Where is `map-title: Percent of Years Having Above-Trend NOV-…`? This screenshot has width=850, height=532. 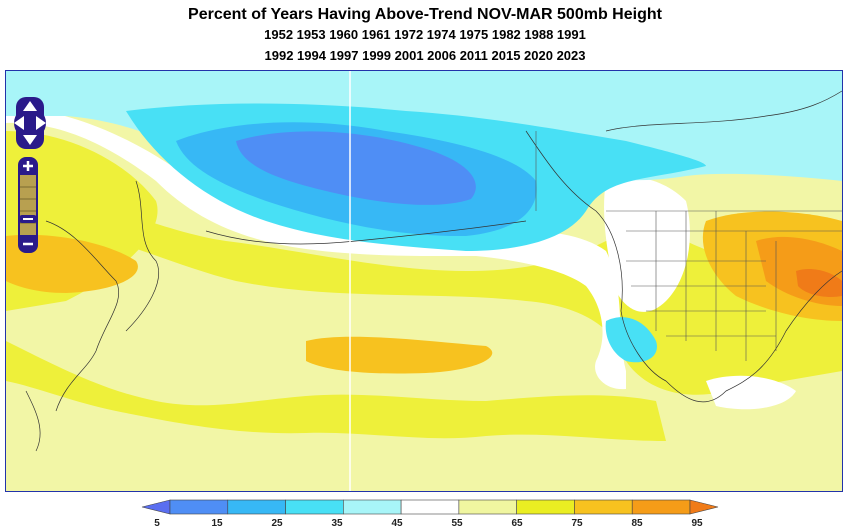 map-title: Percent of Years Having Above-Trend NOV-… is located at coordinates (425, 14).